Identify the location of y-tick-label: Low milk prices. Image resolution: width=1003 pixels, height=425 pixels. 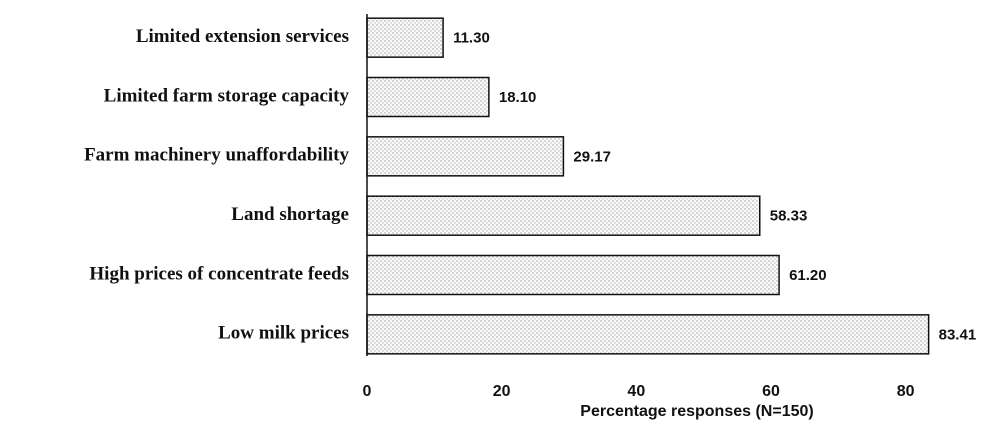
(283, 333).